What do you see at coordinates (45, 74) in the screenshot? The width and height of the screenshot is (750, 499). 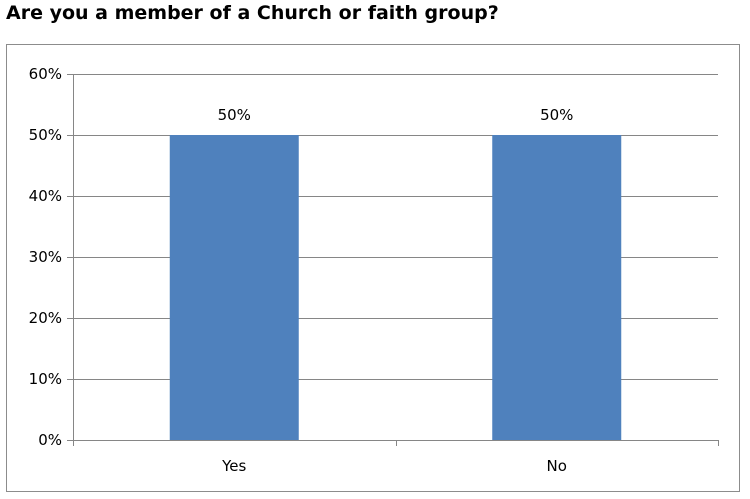 I see `y-tick-label: 60%` at bounding box center [45, 74].